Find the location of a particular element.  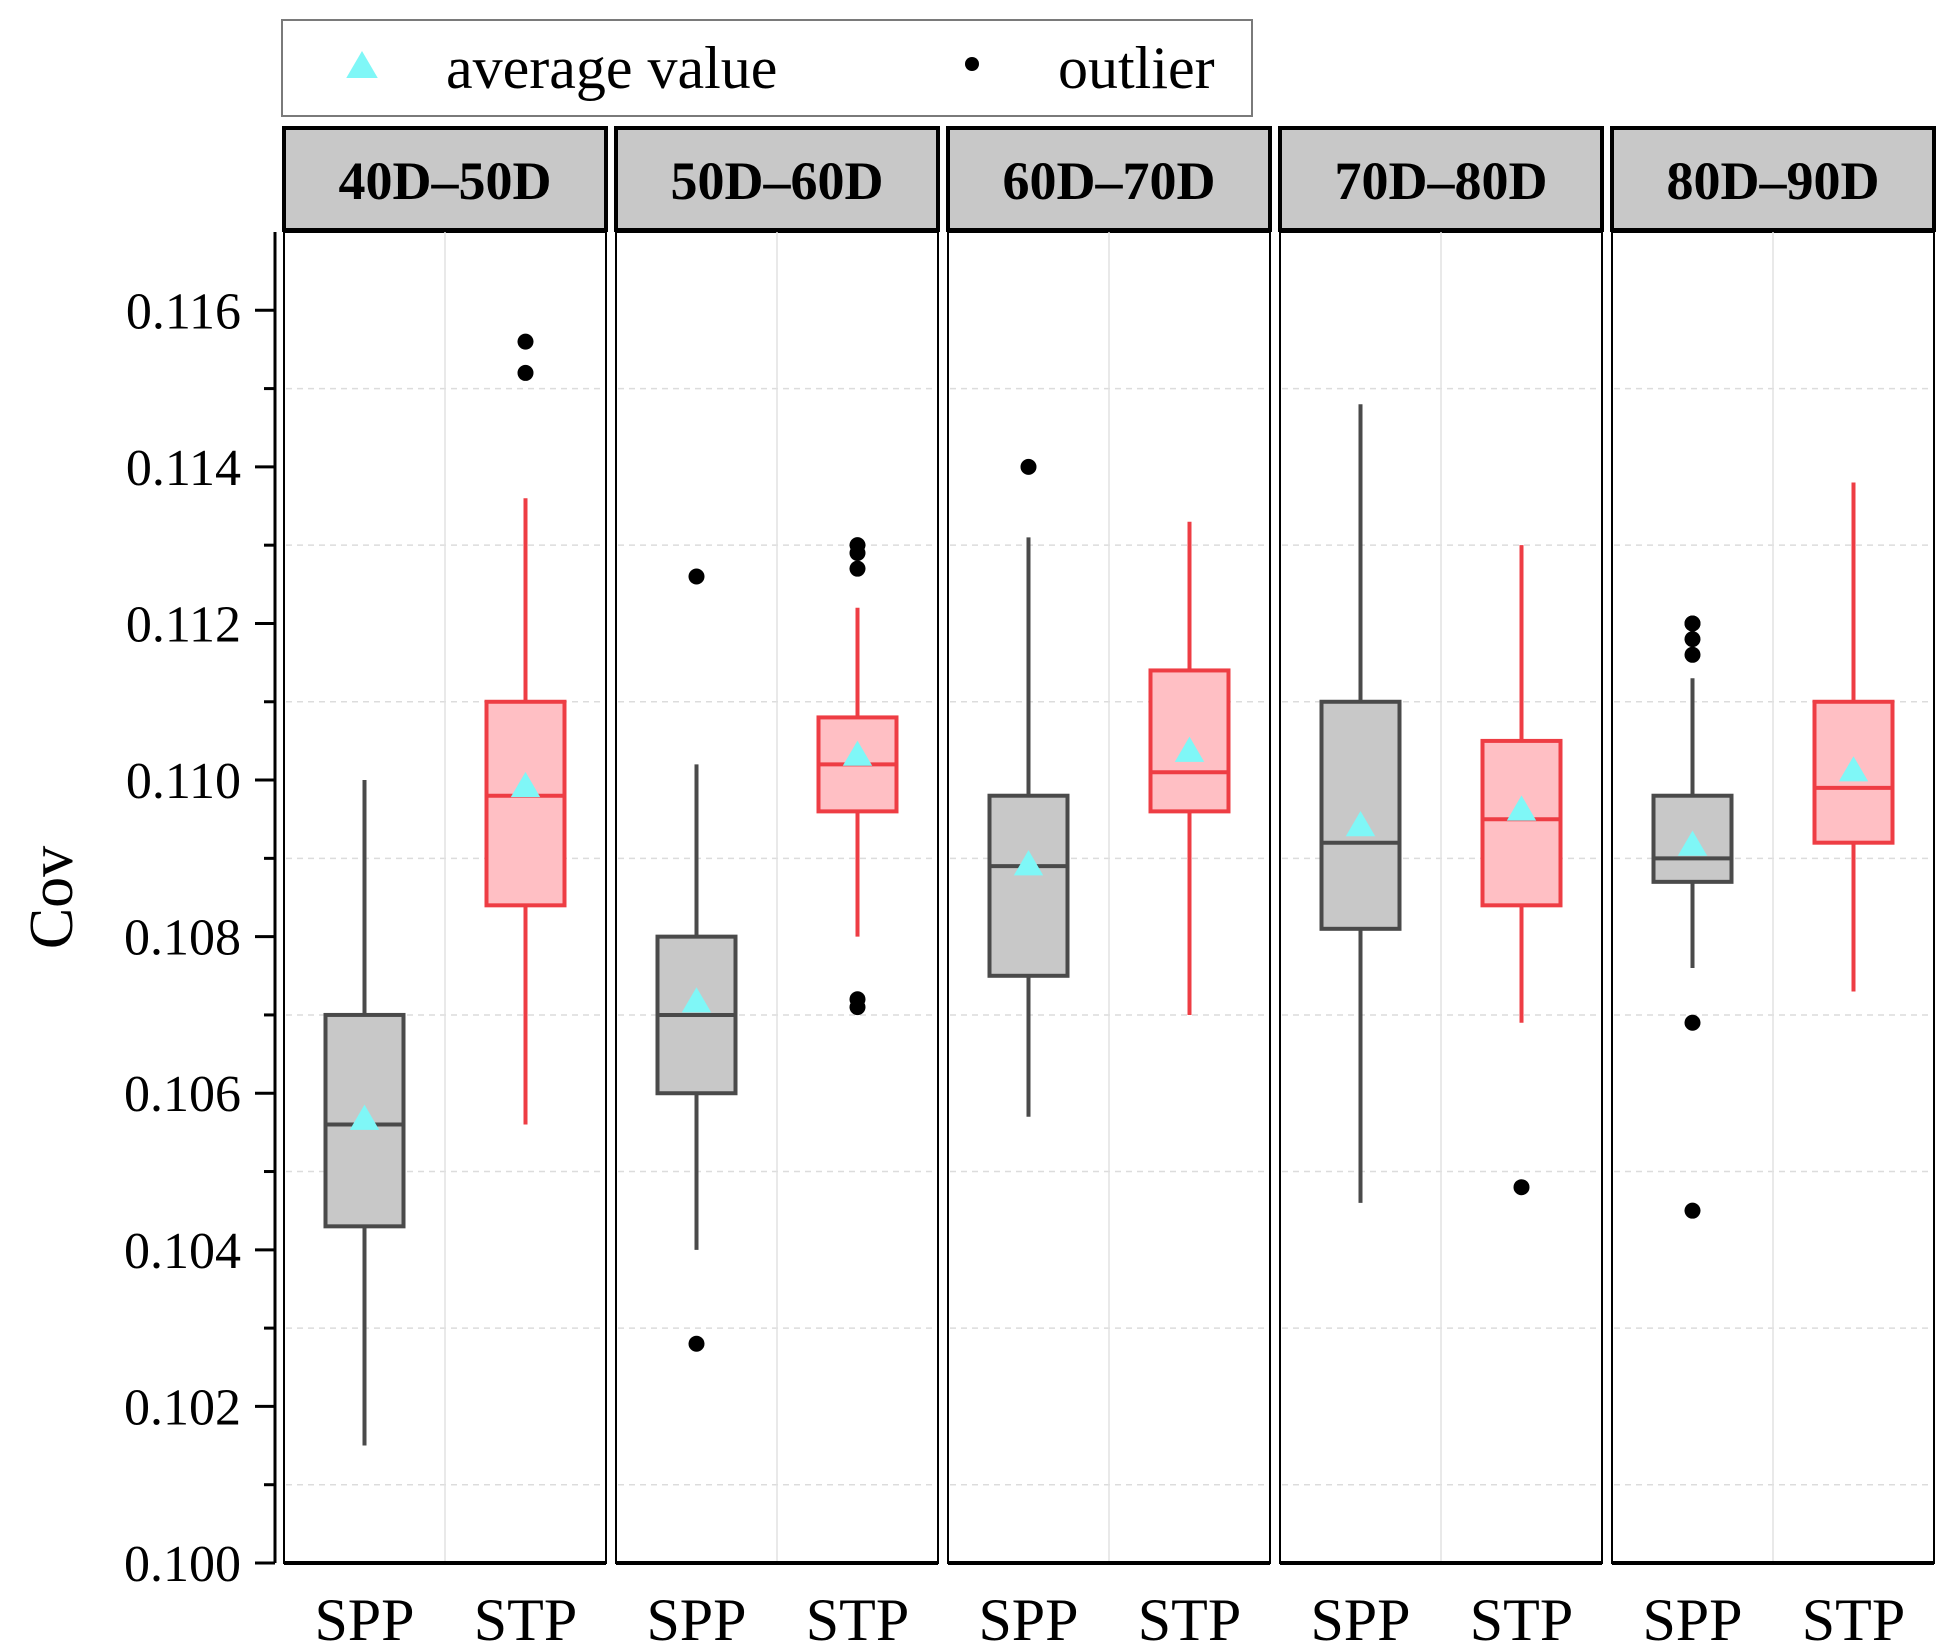

panel-strip-label: 60D–70D is located at coordinates (1109, 181).